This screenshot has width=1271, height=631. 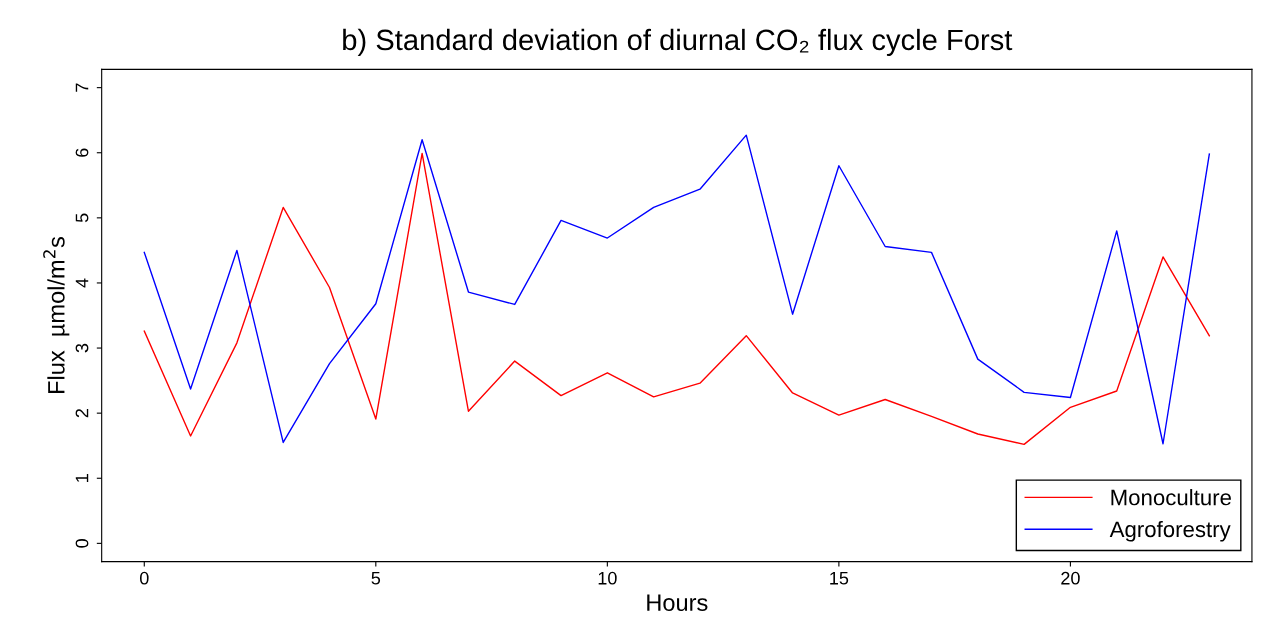 What do you see at coordinates (82, 478) in the screenshot?
I see `y-tick-label: 1` at bounding box center [82, 478].